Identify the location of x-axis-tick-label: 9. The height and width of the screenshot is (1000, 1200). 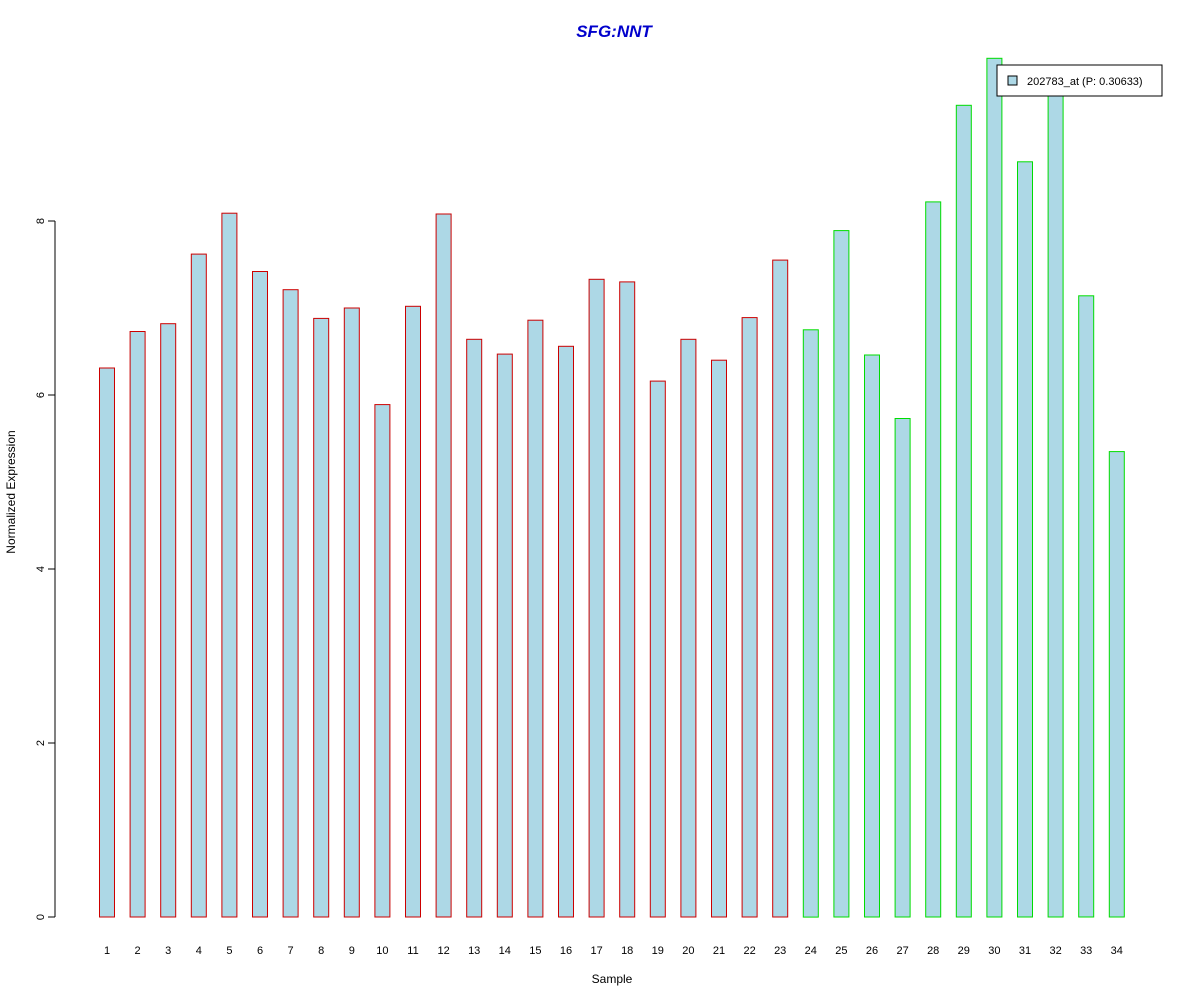
(352, 951).